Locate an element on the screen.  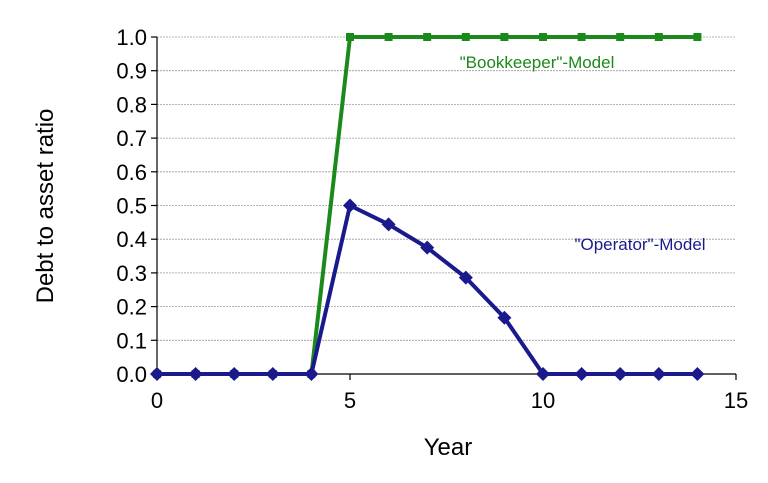
y-tick-label: 0.3 is located at coordinates (131, 273).